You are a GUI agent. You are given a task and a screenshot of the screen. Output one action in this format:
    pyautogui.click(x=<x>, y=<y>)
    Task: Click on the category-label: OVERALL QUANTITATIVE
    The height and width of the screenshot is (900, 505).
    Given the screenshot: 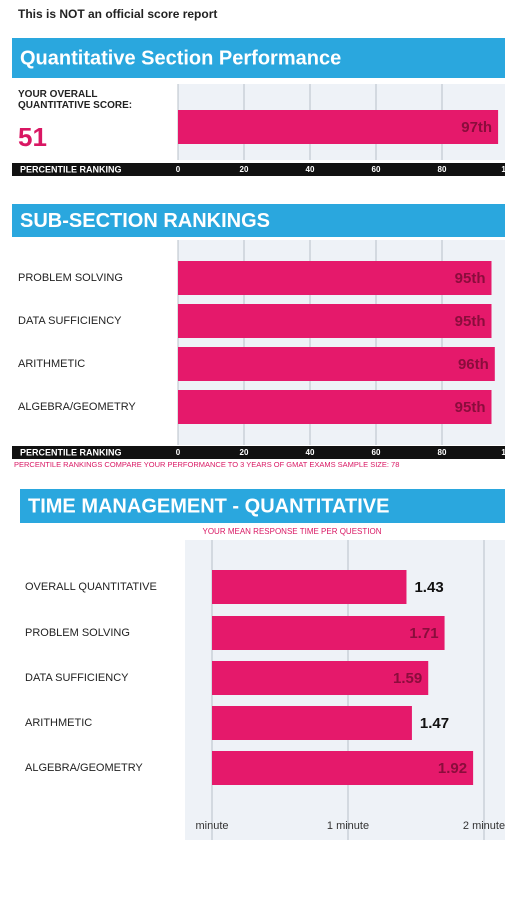 What is the action you would take?
    pyautogui.click(x=91, y=587)
    